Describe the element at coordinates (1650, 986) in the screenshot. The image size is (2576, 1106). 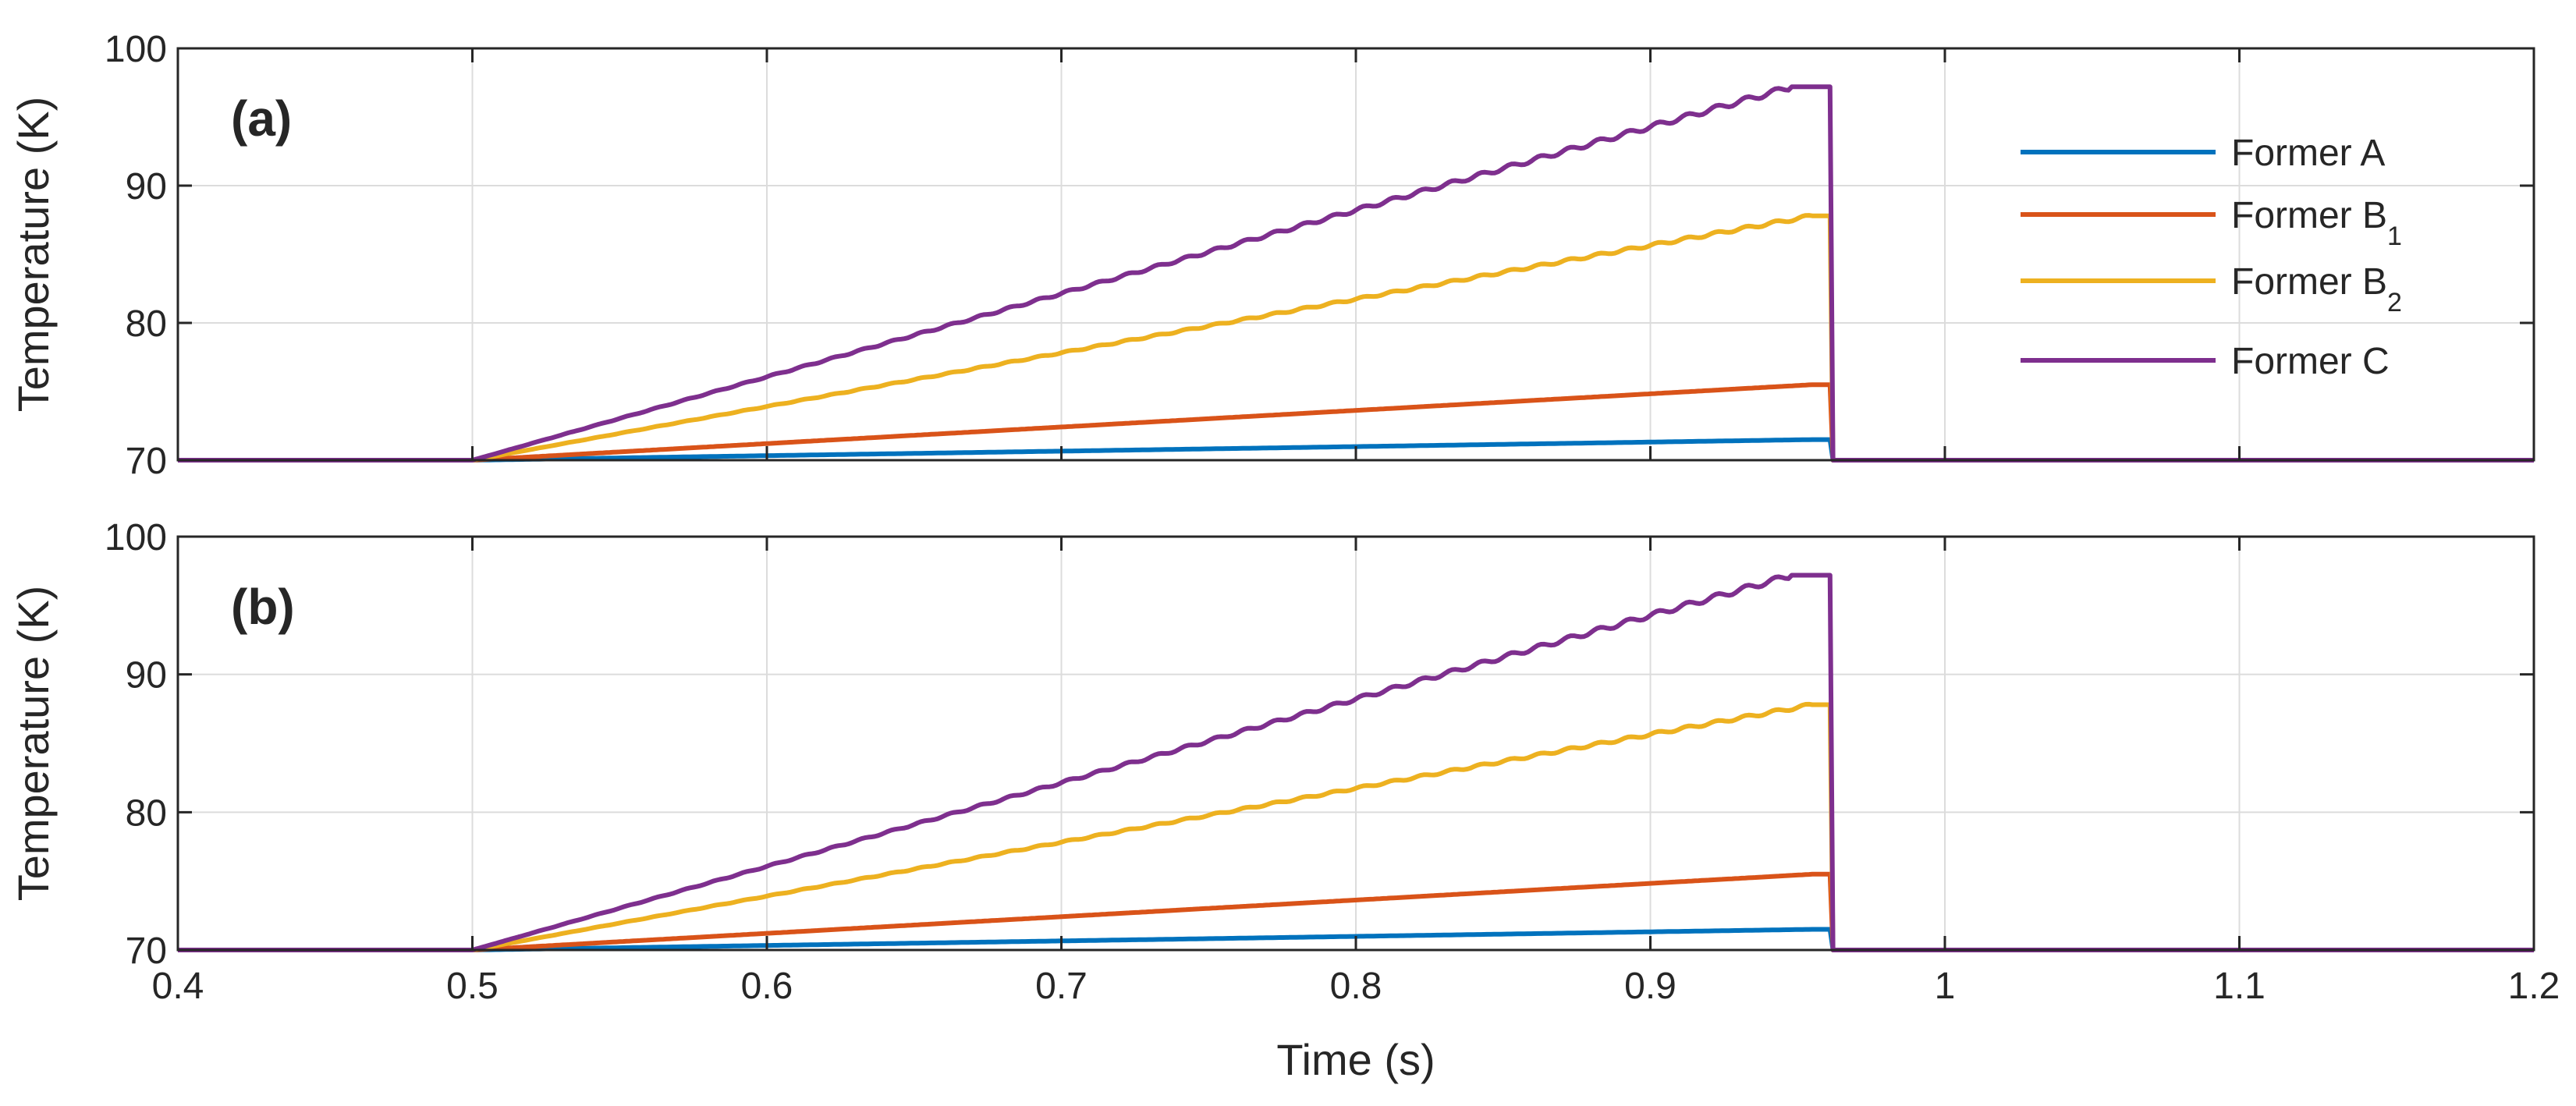
I see `xtick-label-5: 0.9` at that location.